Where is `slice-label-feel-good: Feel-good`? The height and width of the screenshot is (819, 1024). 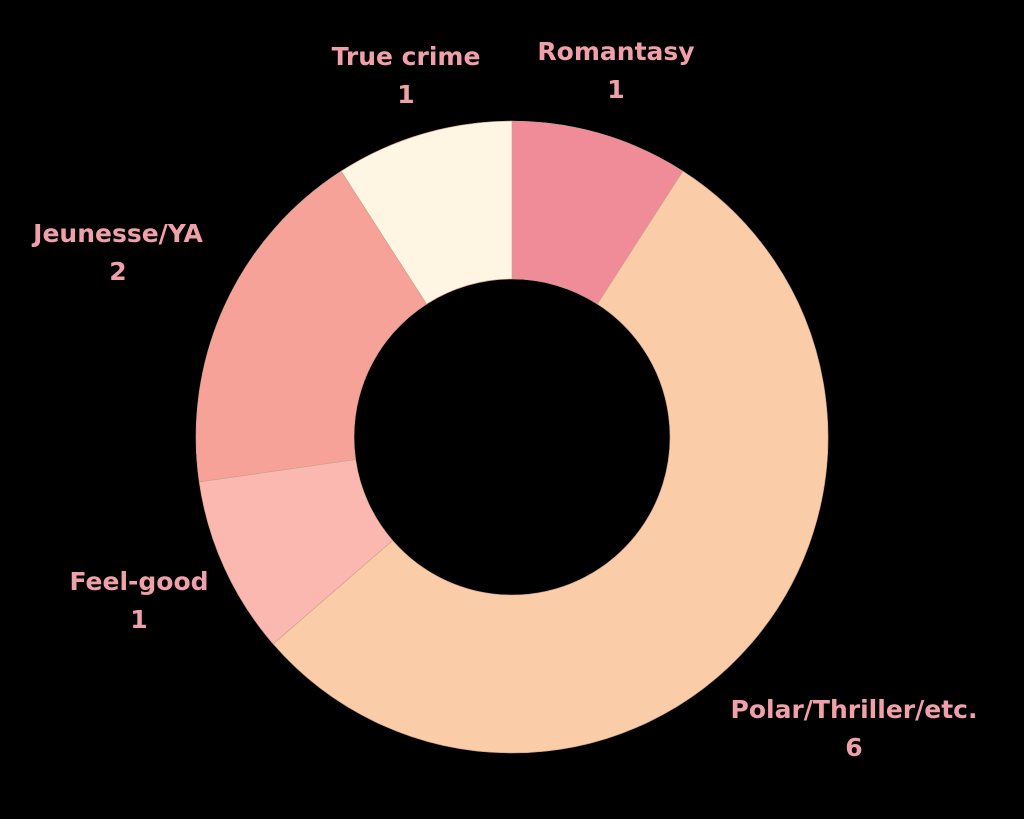 slice-label-feel-good: Feel-good is located at coordinates (138, 581).